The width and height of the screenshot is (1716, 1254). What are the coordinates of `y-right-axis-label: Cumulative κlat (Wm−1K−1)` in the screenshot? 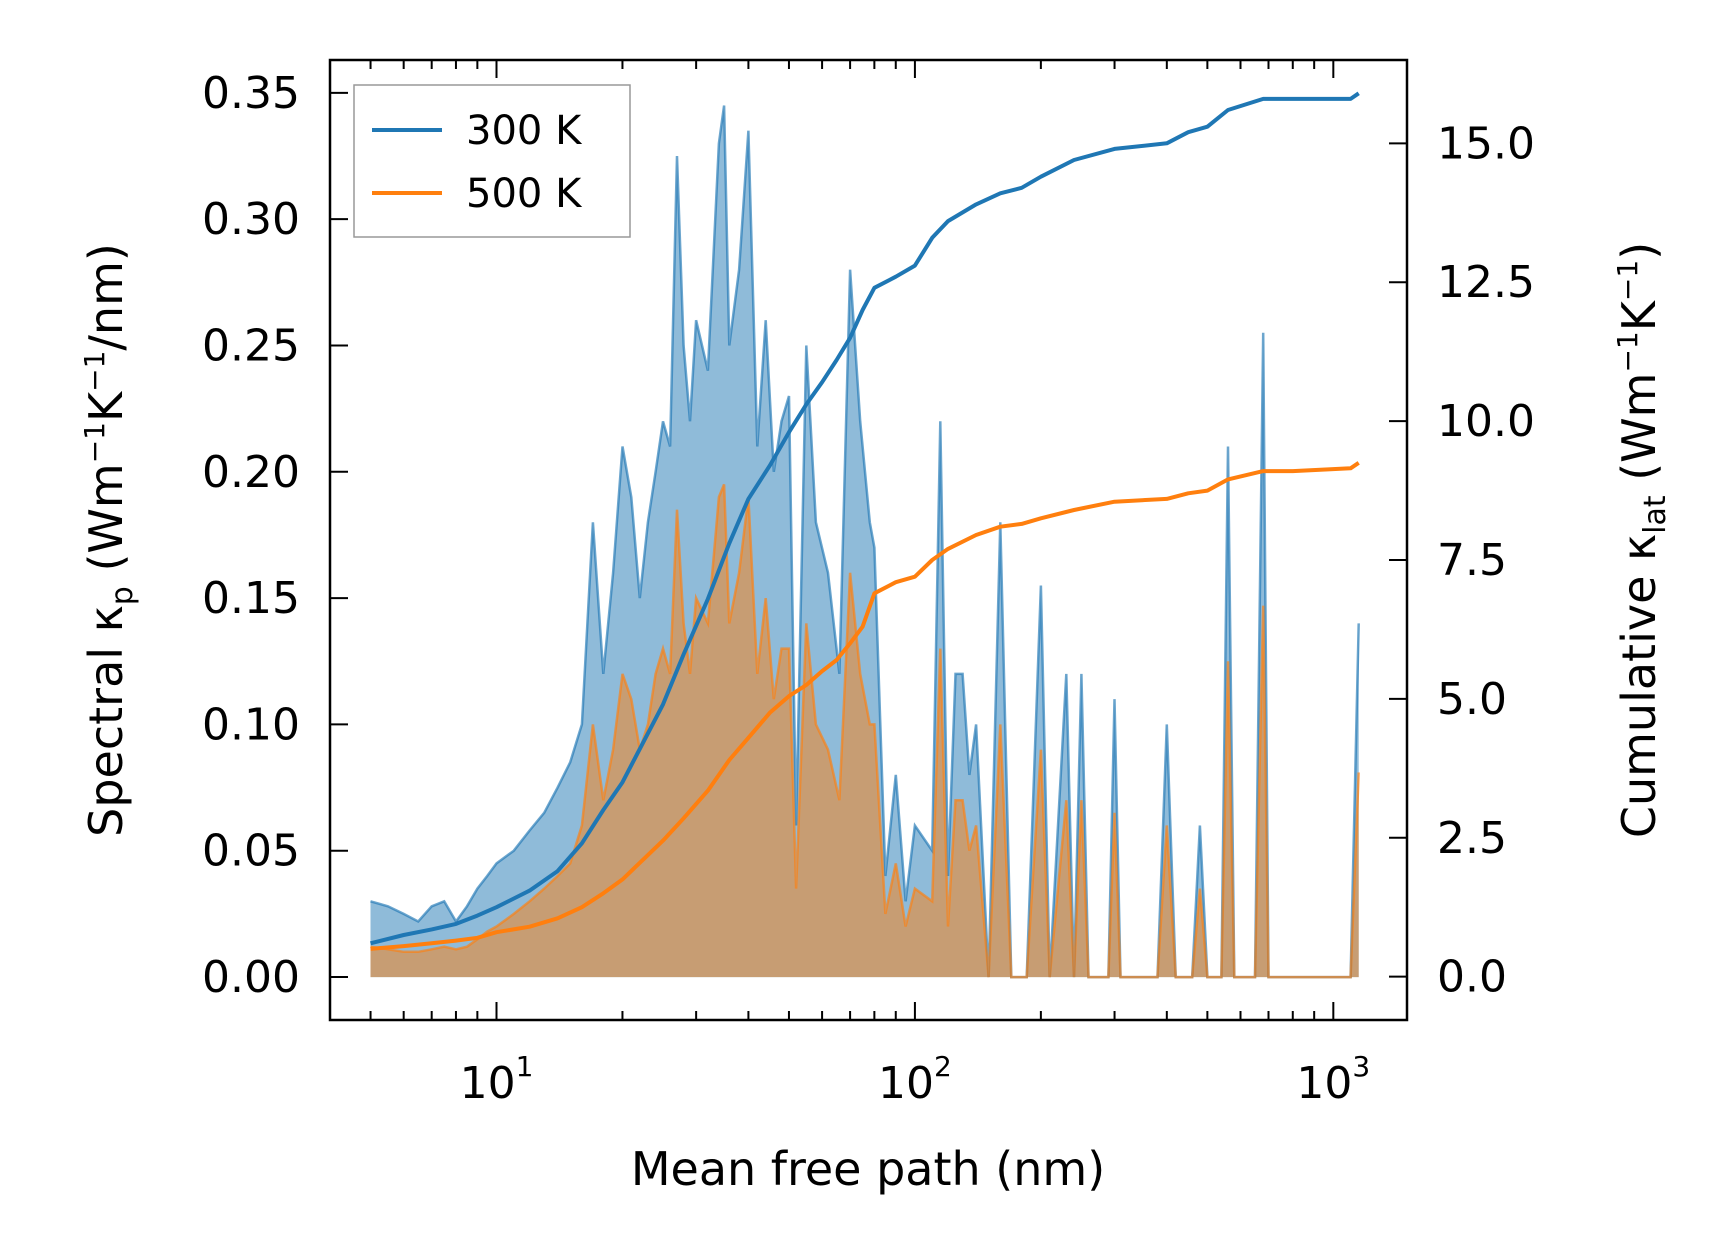 It's located at (1642, 540).